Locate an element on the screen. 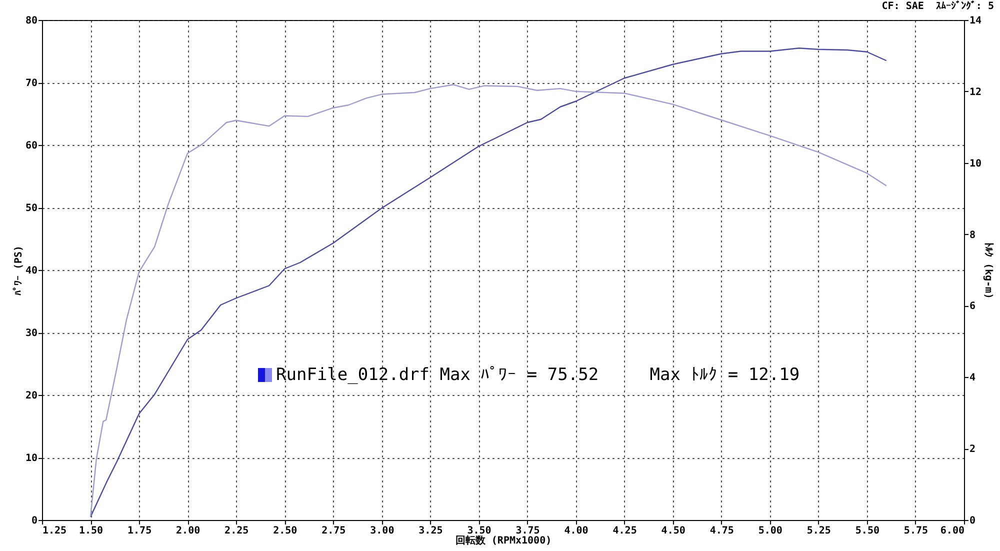 This screenshot has width=1000, height=551. y-tick-label: 20 is located at coordinates (31, 396).